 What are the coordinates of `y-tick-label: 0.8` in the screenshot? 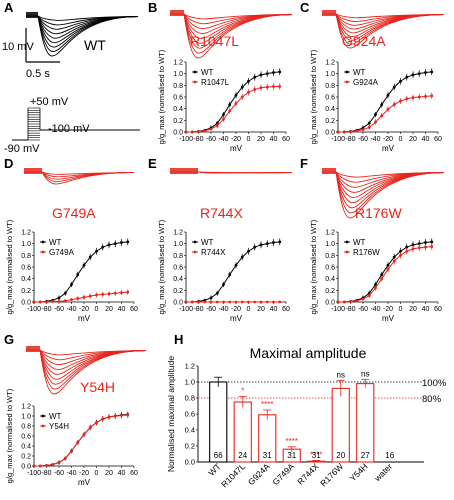 It's located at (190, 398).